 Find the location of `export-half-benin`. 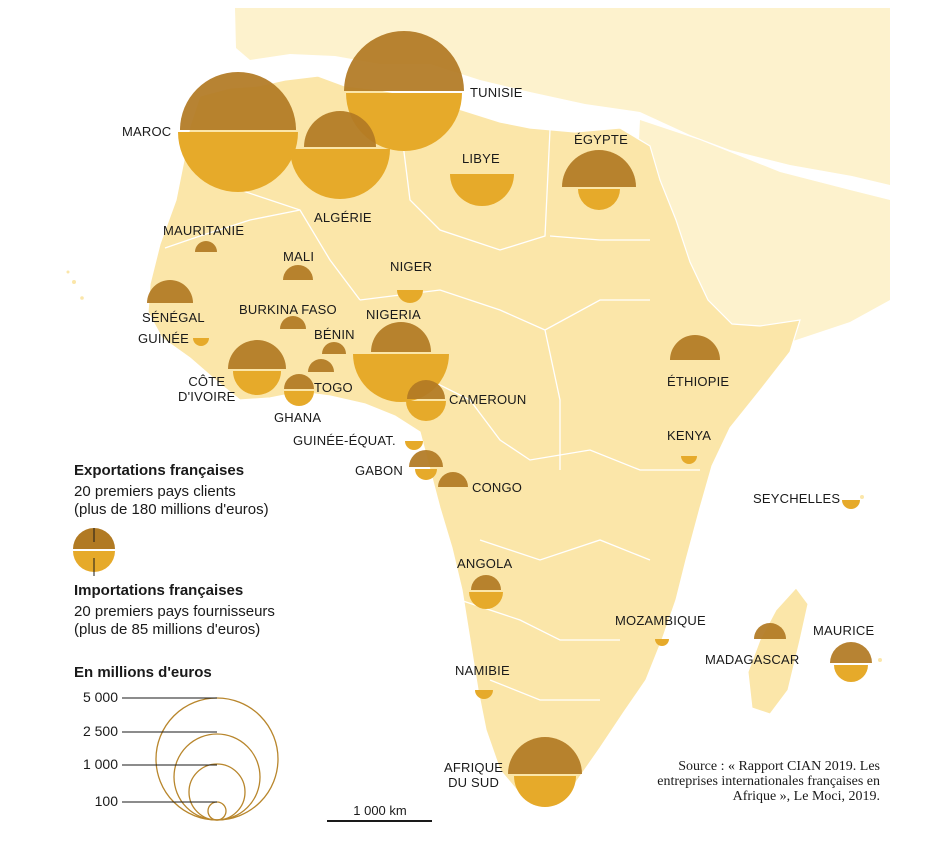

export-half-benin is located at coordinates (334, 348).